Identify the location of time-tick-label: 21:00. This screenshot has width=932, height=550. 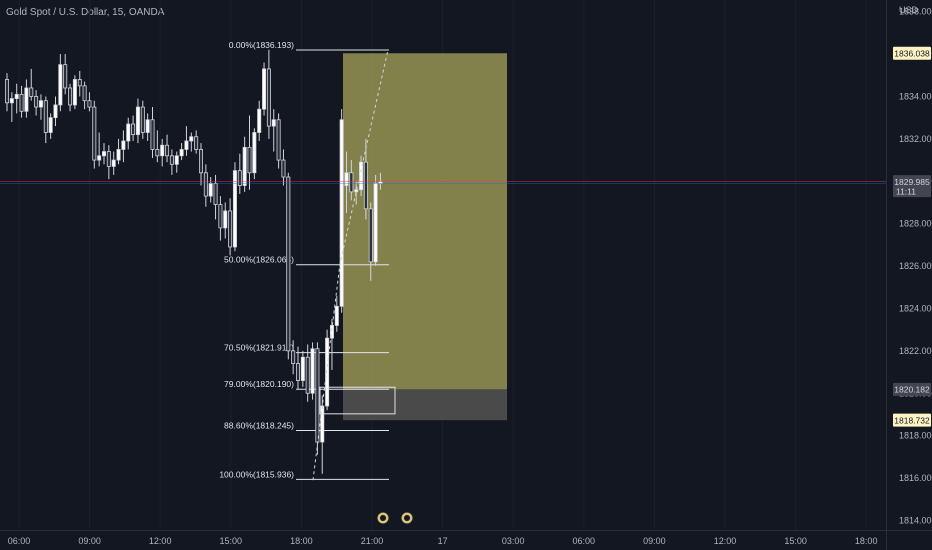
(372, 541).